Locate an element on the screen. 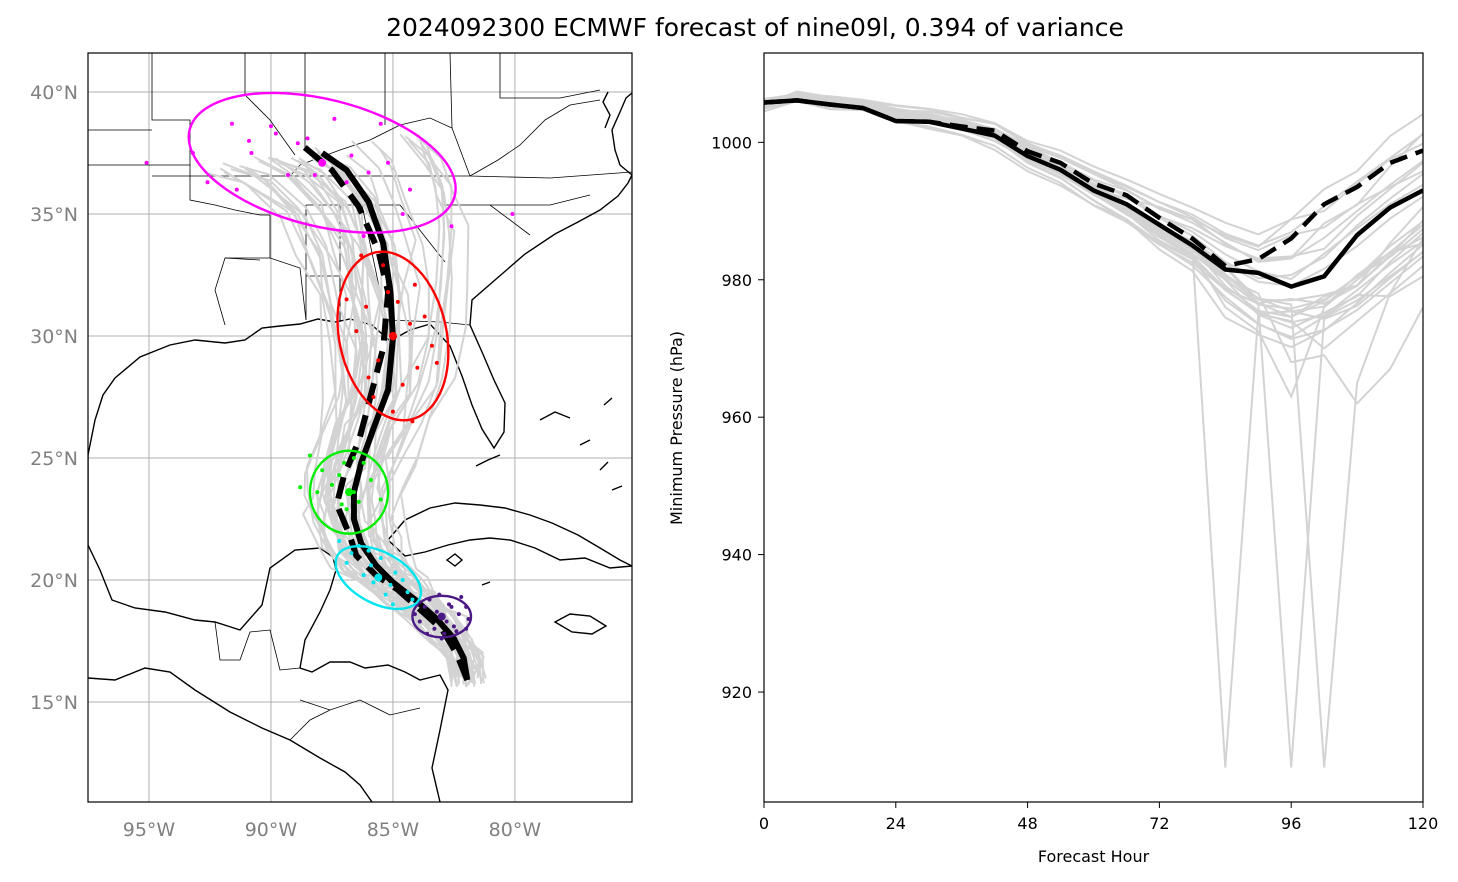 Image resolution: width=1458 pixels, height=882 pixels. border-il-in-oh is located at coordinates (348, 104).